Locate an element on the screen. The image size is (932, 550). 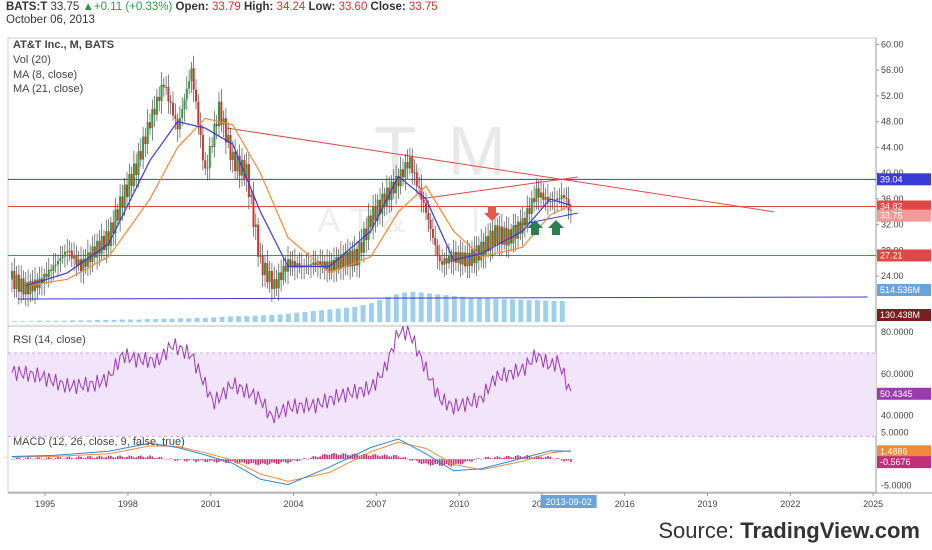
price-tag-34: 34.82 is located at coordinates (891, 206).